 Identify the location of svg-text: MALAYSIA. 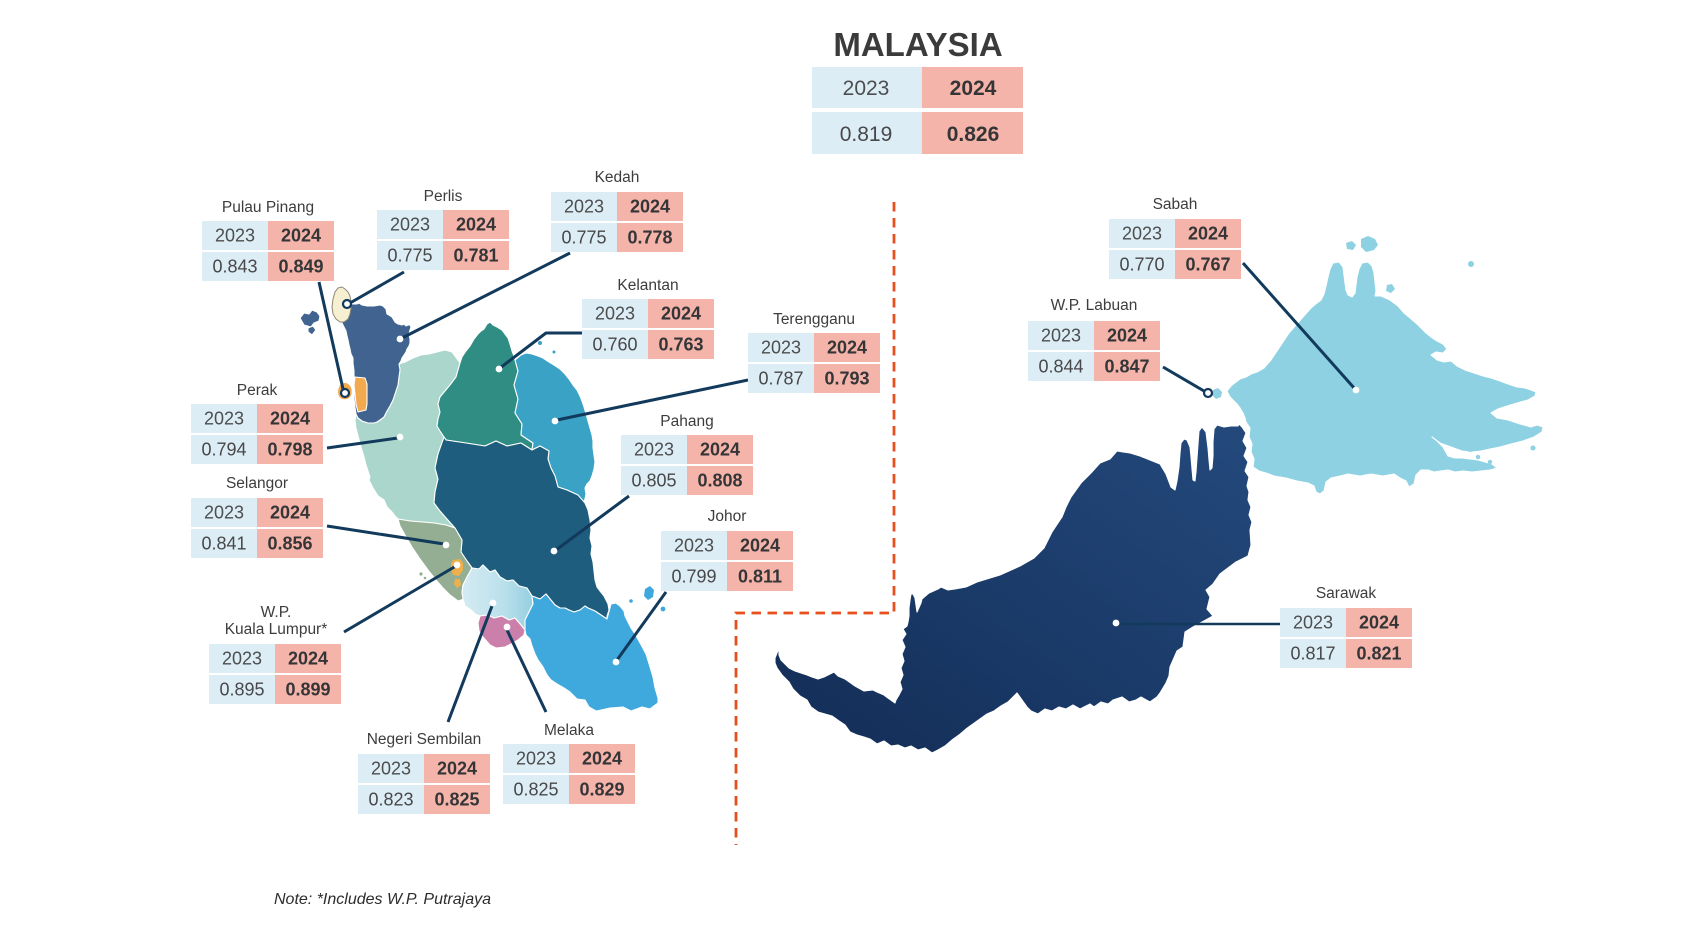
(917, 44).